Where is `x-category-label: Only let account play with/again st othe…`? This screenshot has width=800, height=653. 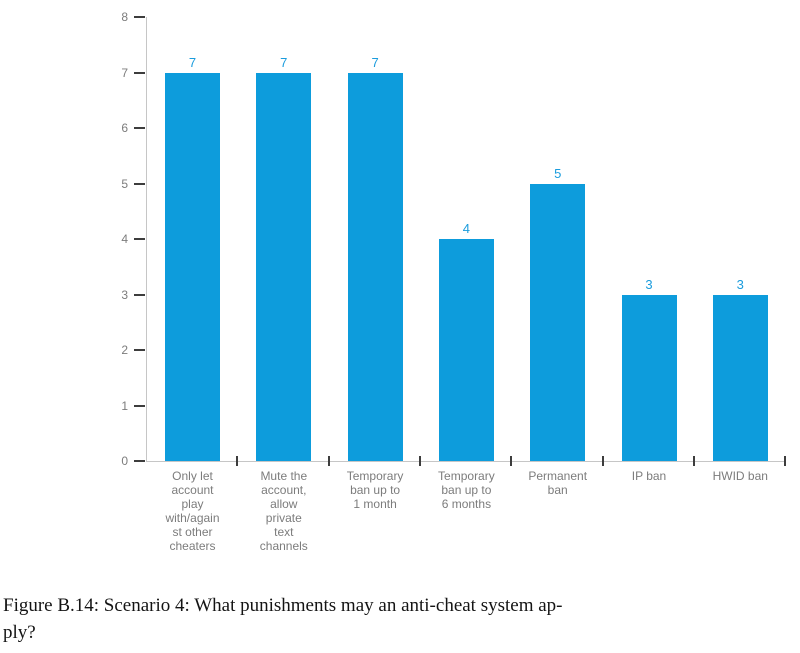
x-category-label: Only let account play with/again st othe… is located at coordinates (192, 511).